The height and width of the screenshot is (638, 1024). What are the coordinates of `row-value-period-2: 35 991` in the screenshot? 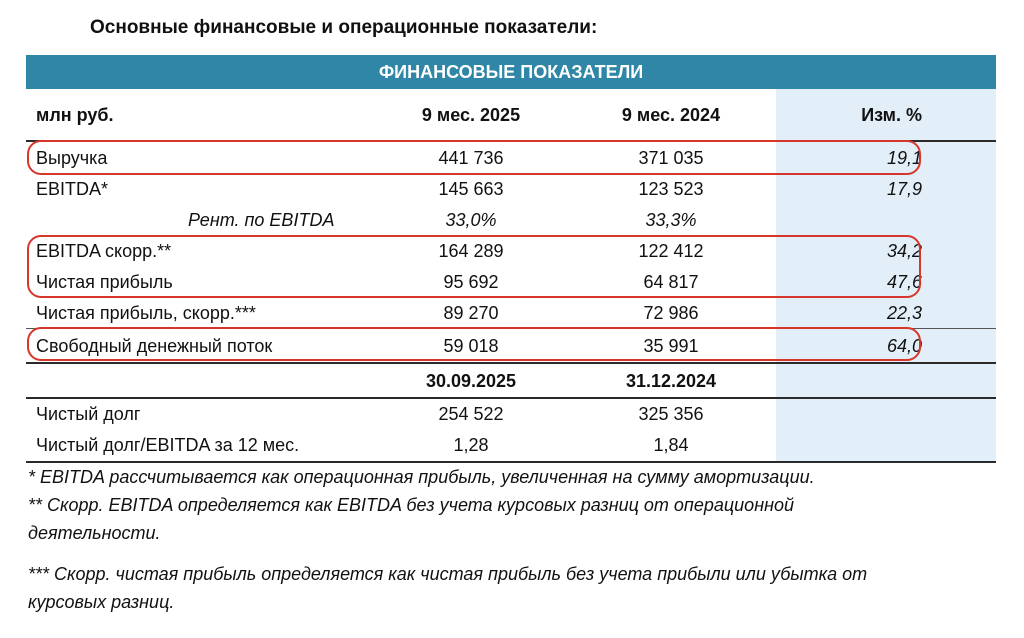 It's located at (671, 346).